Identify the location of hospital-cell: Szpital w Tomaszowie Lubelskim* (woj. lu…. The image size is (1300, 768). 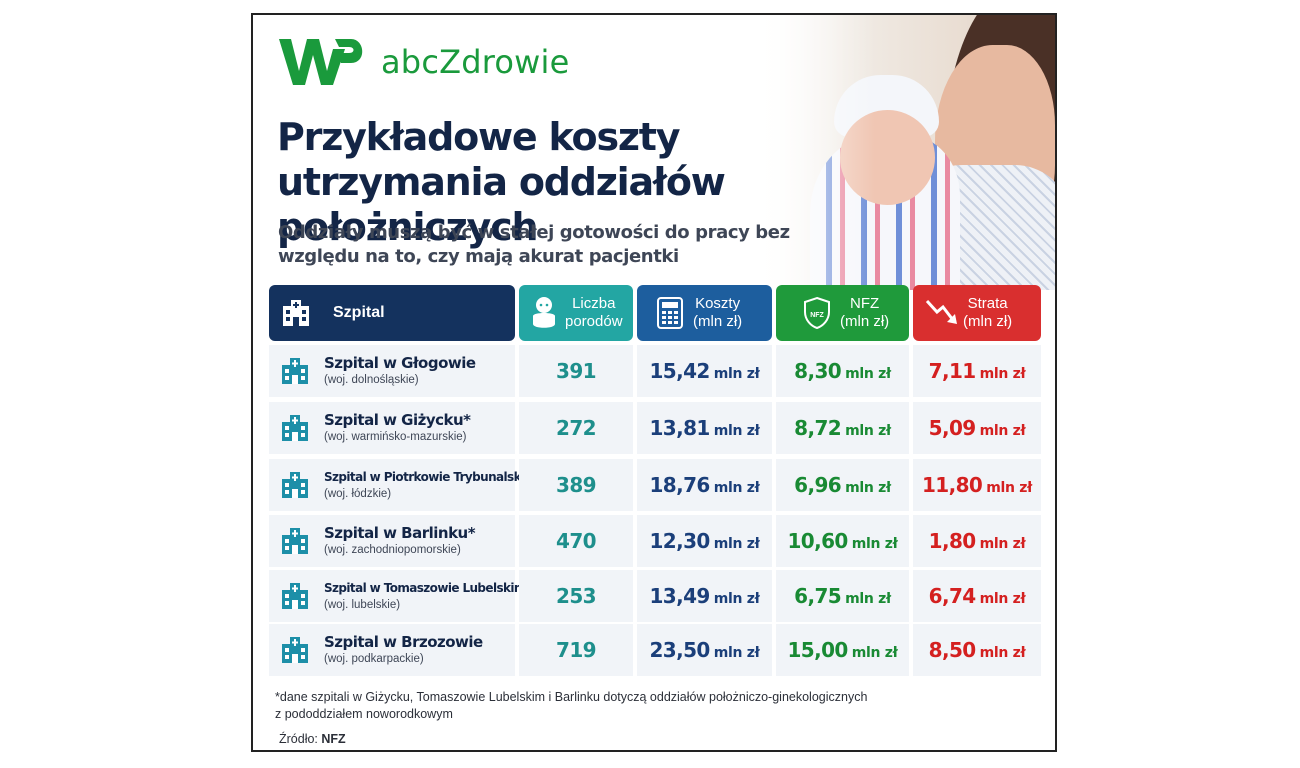
(400, 596).